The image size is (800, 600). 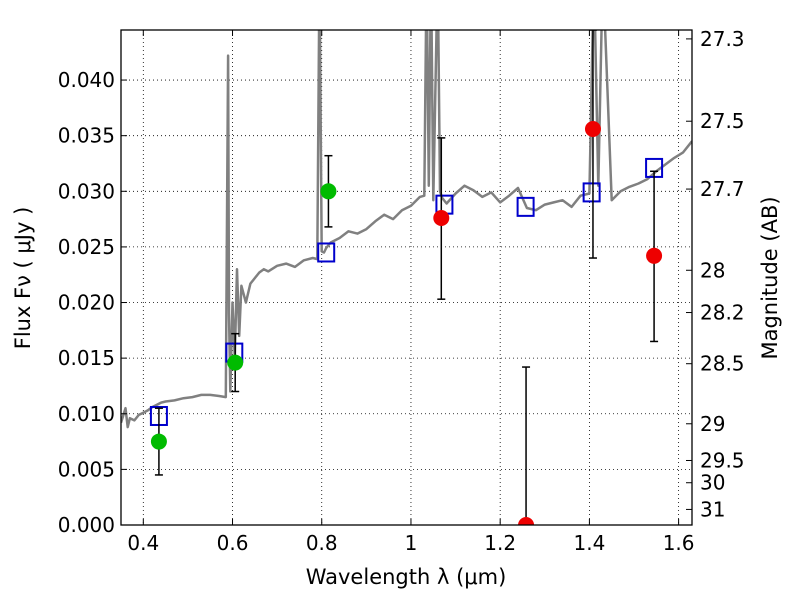 I want to click on y-tick-label: 0.020, so click(x=86, y=303).